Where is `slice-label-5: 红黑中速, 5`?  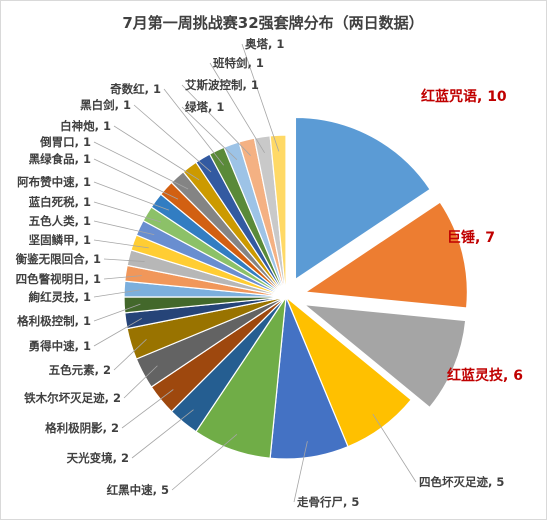 slice-label-5: 红黑中速, 5 is located at coordinates (138, 490).